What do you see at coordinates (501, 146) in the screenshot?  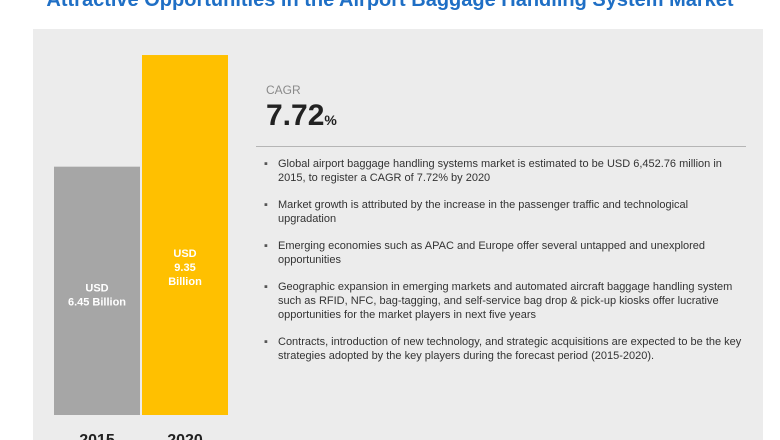 I see `divider` at bounding box center [501, 146].